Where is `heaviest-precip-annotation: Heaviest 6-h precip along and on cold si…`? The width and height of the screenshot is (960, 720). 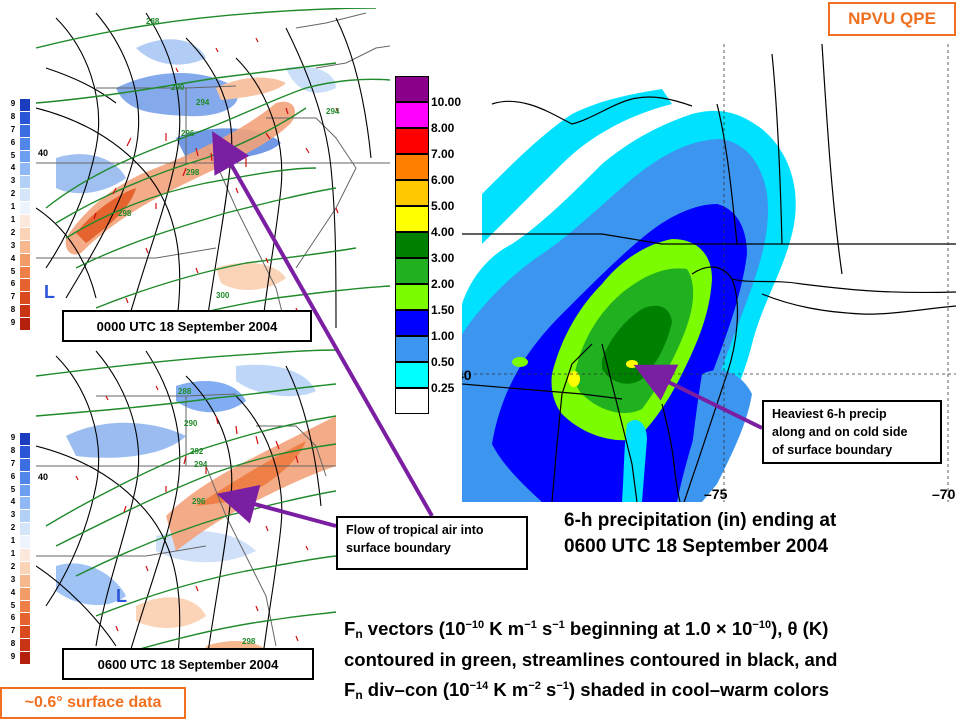
heaviest-precip-annotation: Heaviest 6-h precip along and on cold si… is located at coordinates (852, 432).